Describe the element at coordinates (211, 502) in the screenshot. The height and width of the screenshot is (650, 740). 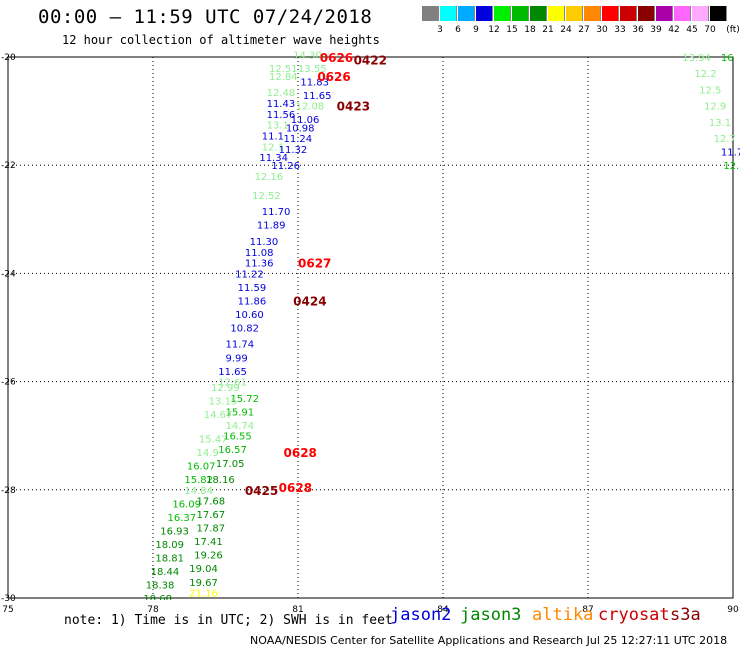
I see `swh-value: 17.68` at that location.